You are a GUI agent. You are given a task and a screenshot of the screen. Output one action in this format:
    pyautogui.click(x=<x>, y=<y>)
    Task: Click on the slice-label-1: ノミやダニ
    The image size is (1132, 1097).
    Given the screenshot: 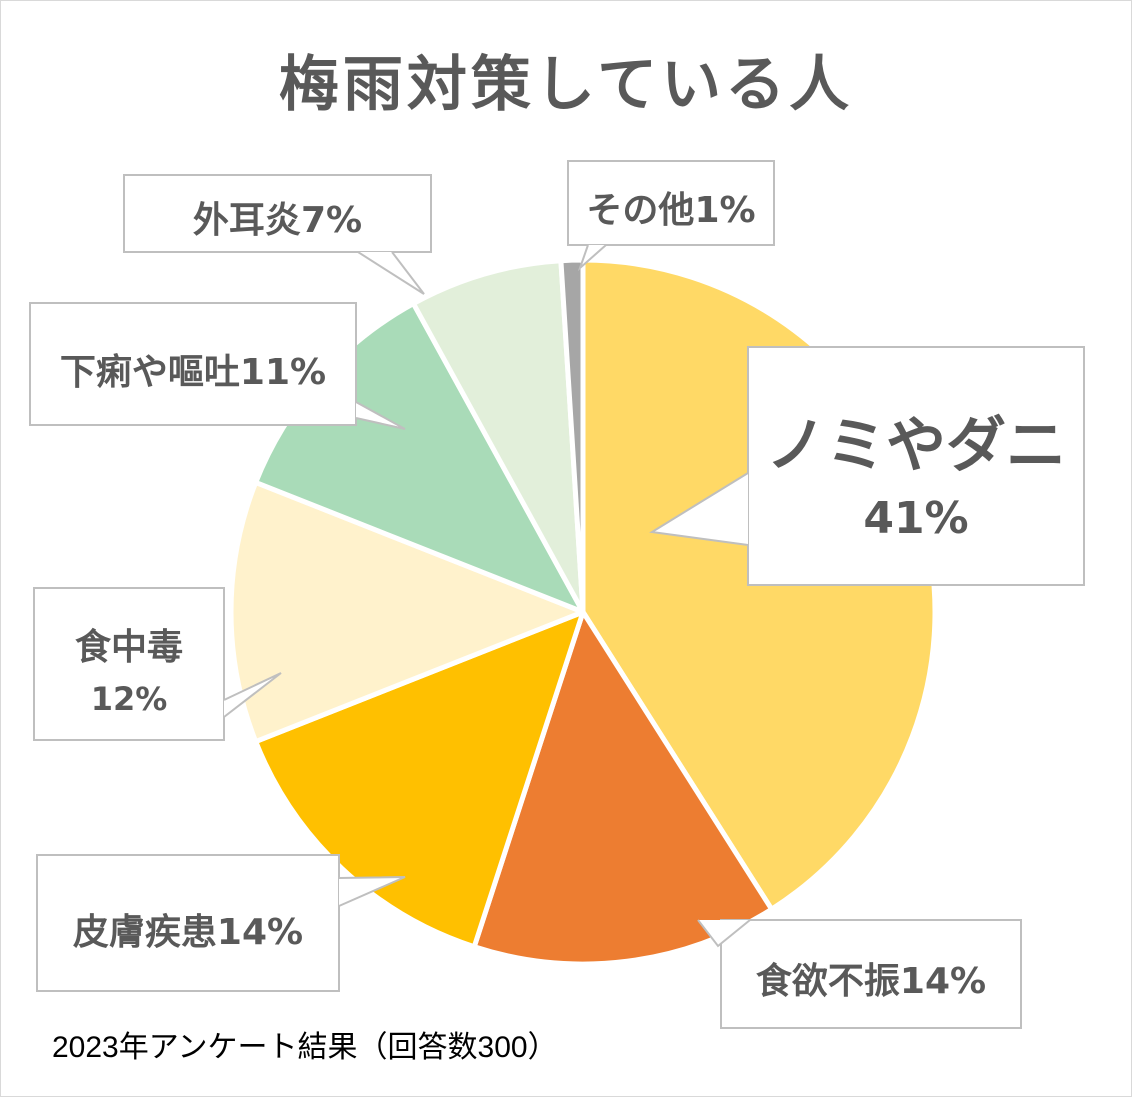 What is the action you would take?
    pyautogui.click(x=916, y=446)
    